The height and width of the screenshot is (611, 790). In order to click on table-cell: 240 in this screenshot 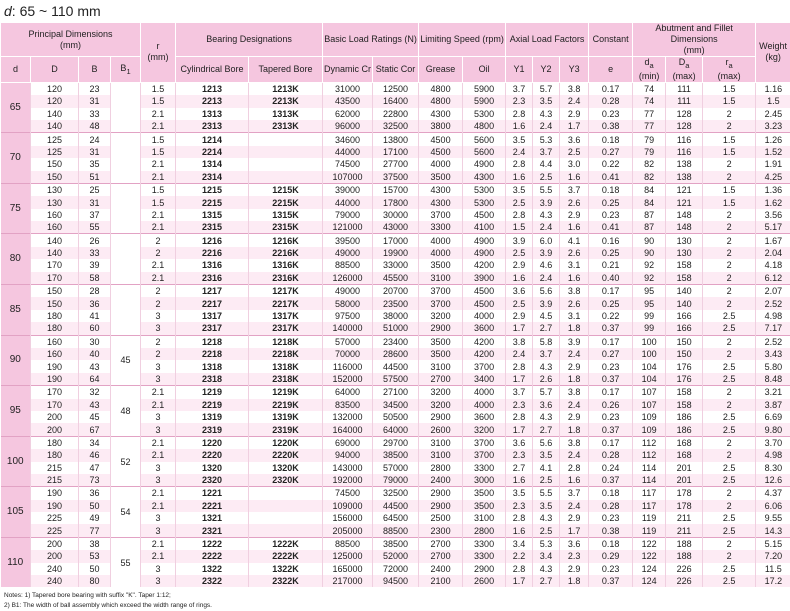, I will do `click(55, 581)`.